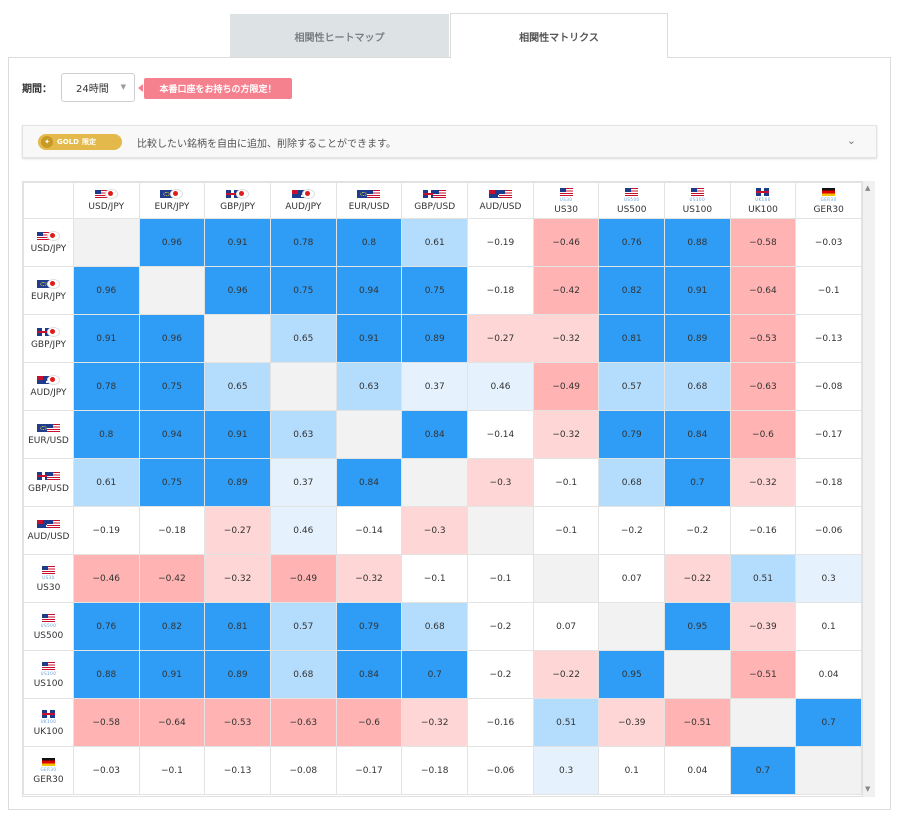 Image resolution: width=905 pixels, height=820 pixels. Describe the element at coordinates (369, 386) in the screenshot. I see `matrix-cell: 0.63` at that location.